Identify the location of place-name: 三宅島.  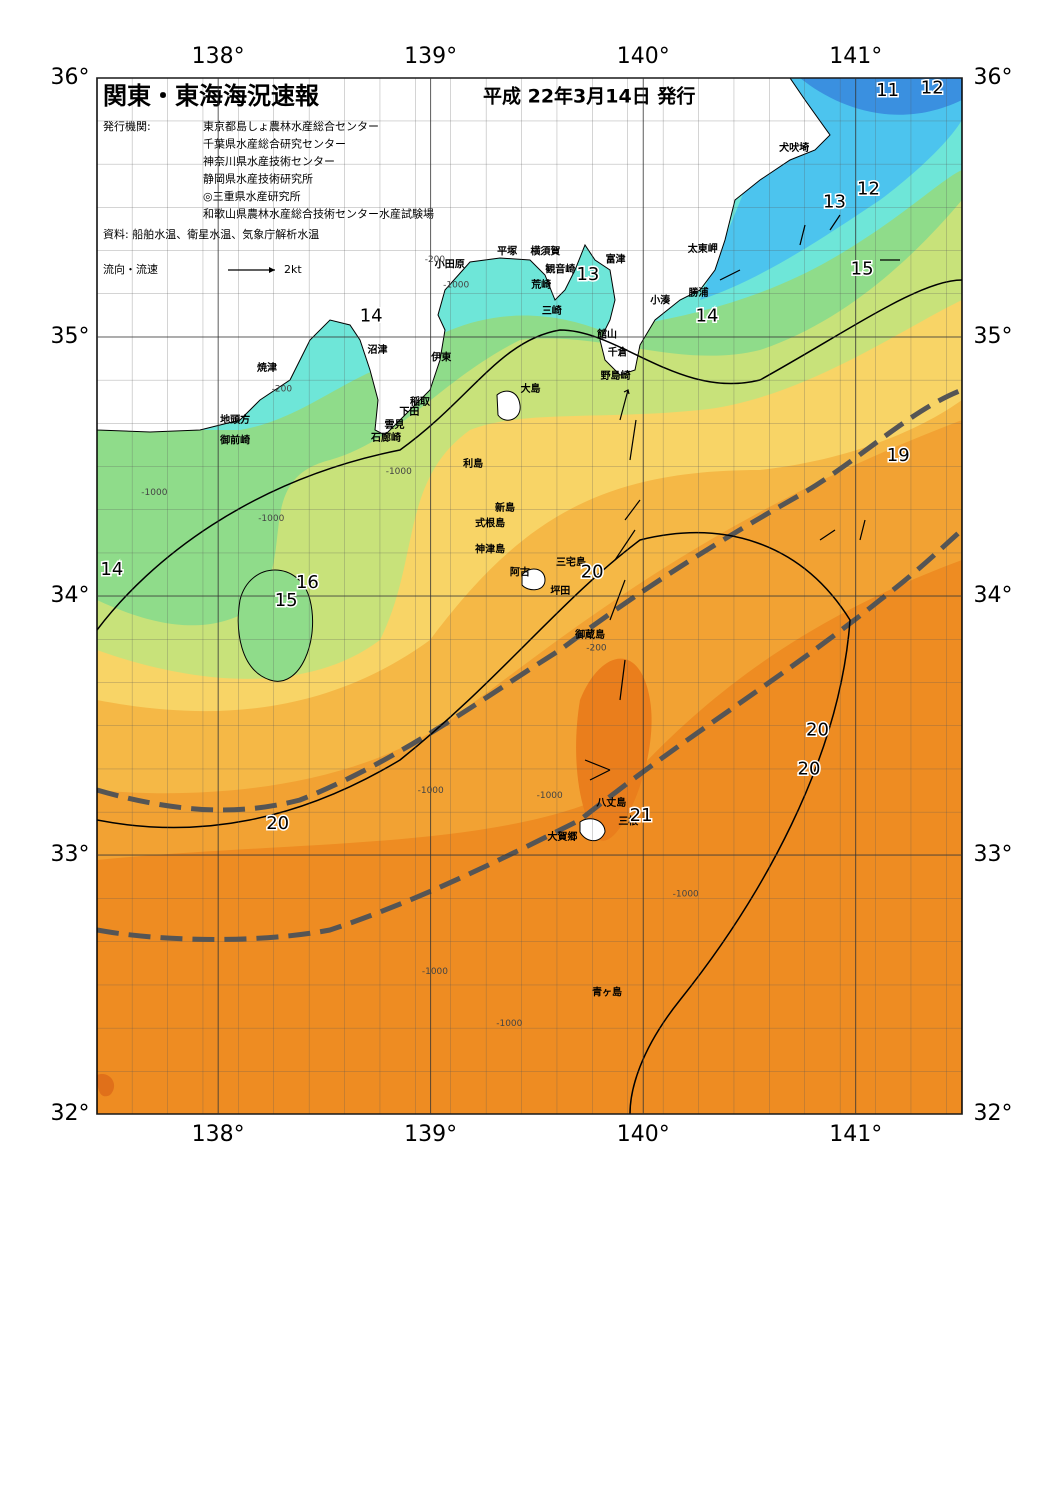
(571, 561).